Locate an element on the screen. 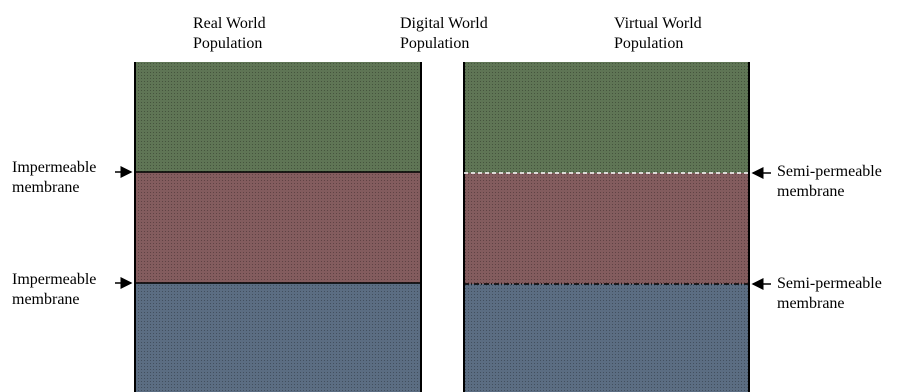  virtual-world-red-texture is located at coordinates (606, 228).